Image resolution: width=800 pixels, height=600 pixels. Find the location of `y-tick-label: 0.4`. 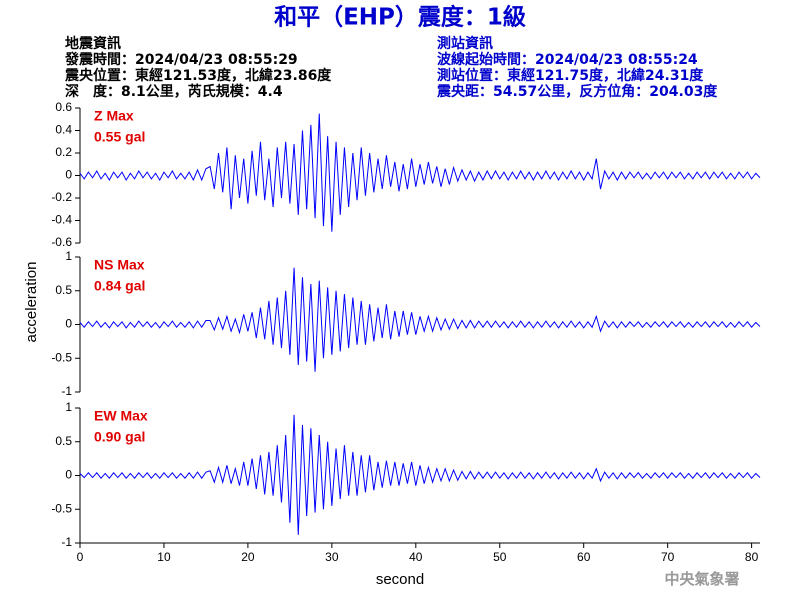

y-tick-label: 0.4 is located at coordinates (63, 130).